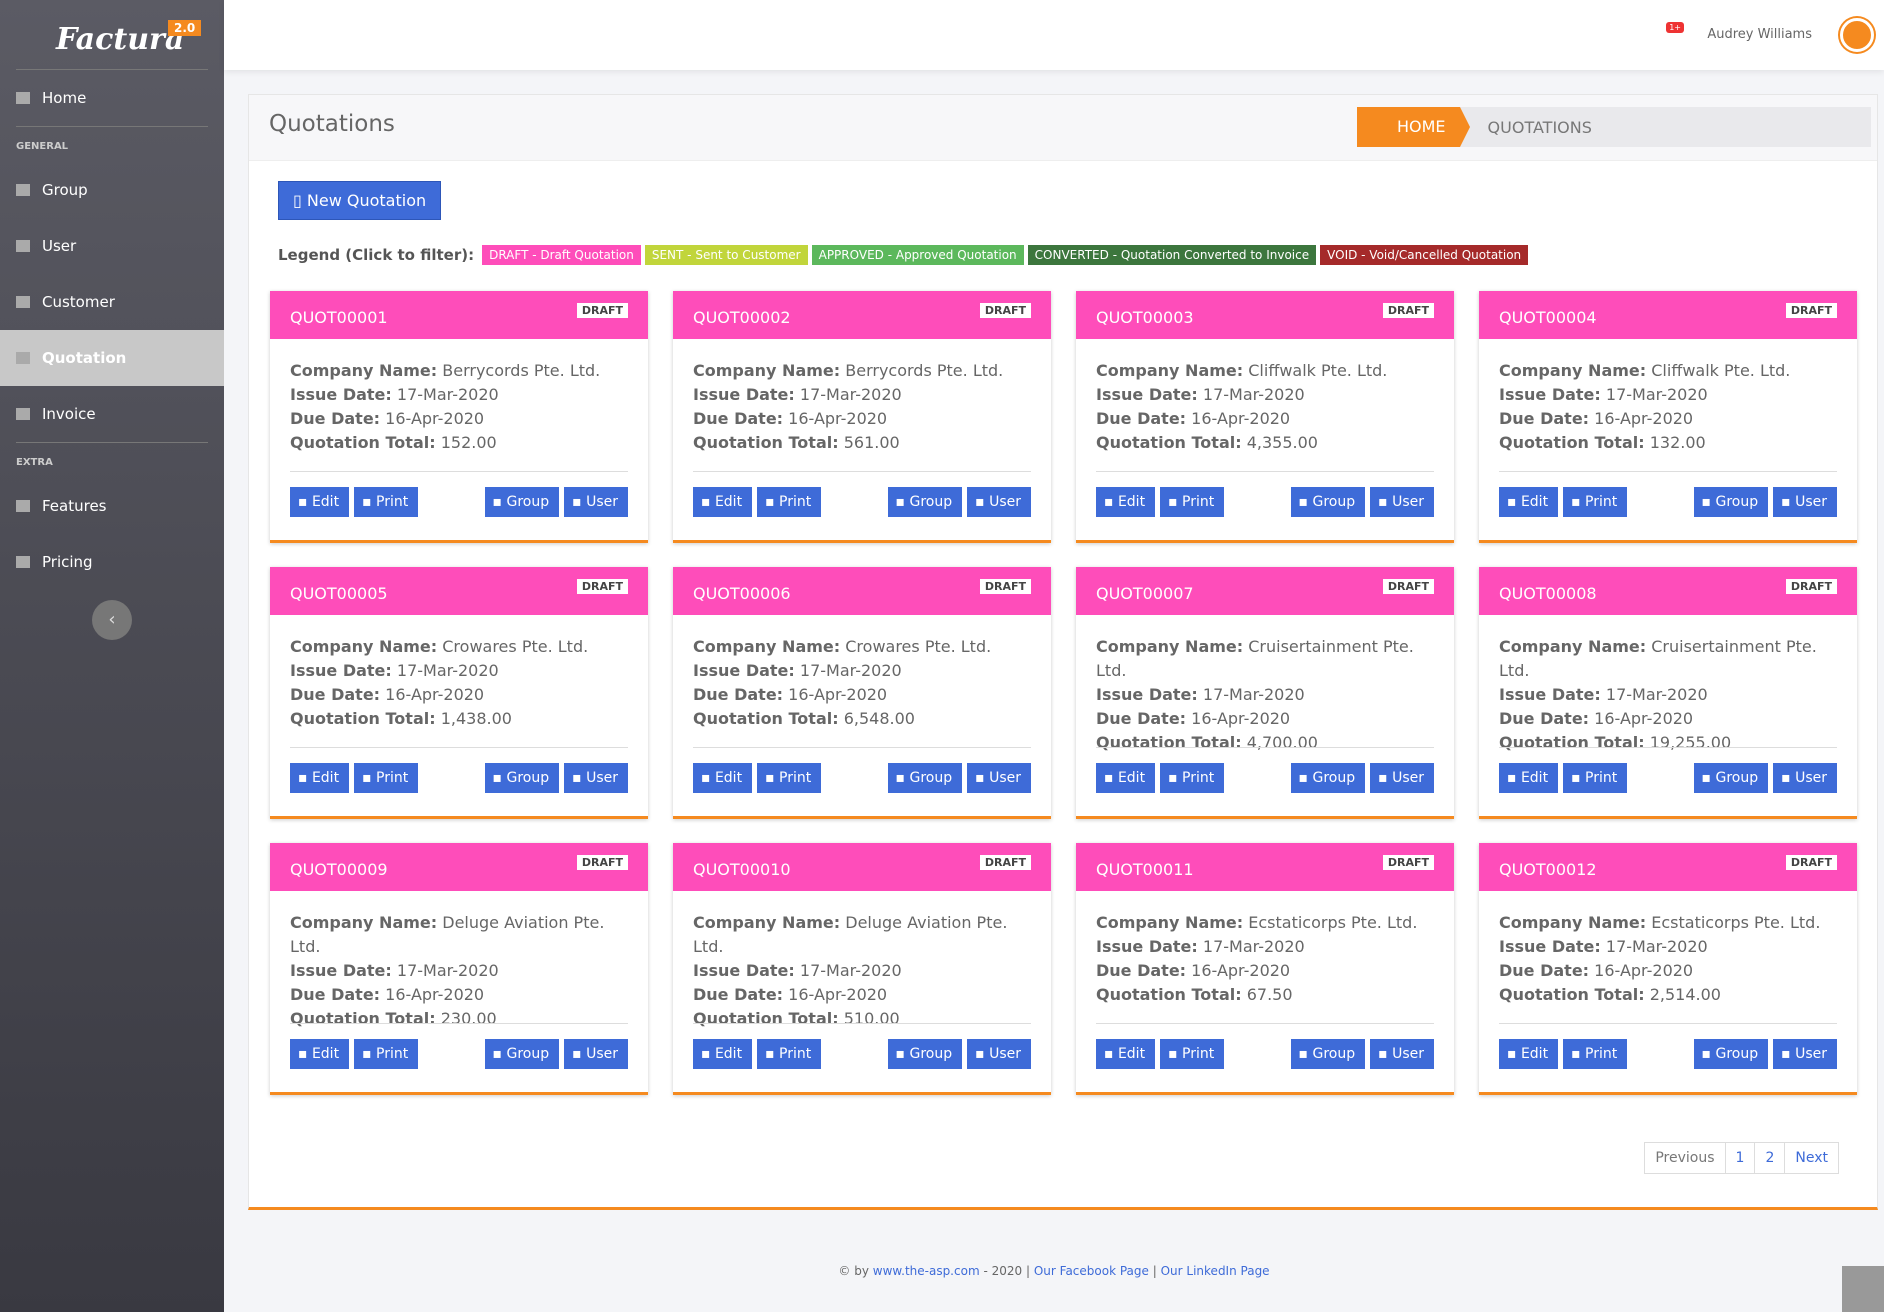  I want to click on footer-text: www.the-asp.com, so click(926, 1271).